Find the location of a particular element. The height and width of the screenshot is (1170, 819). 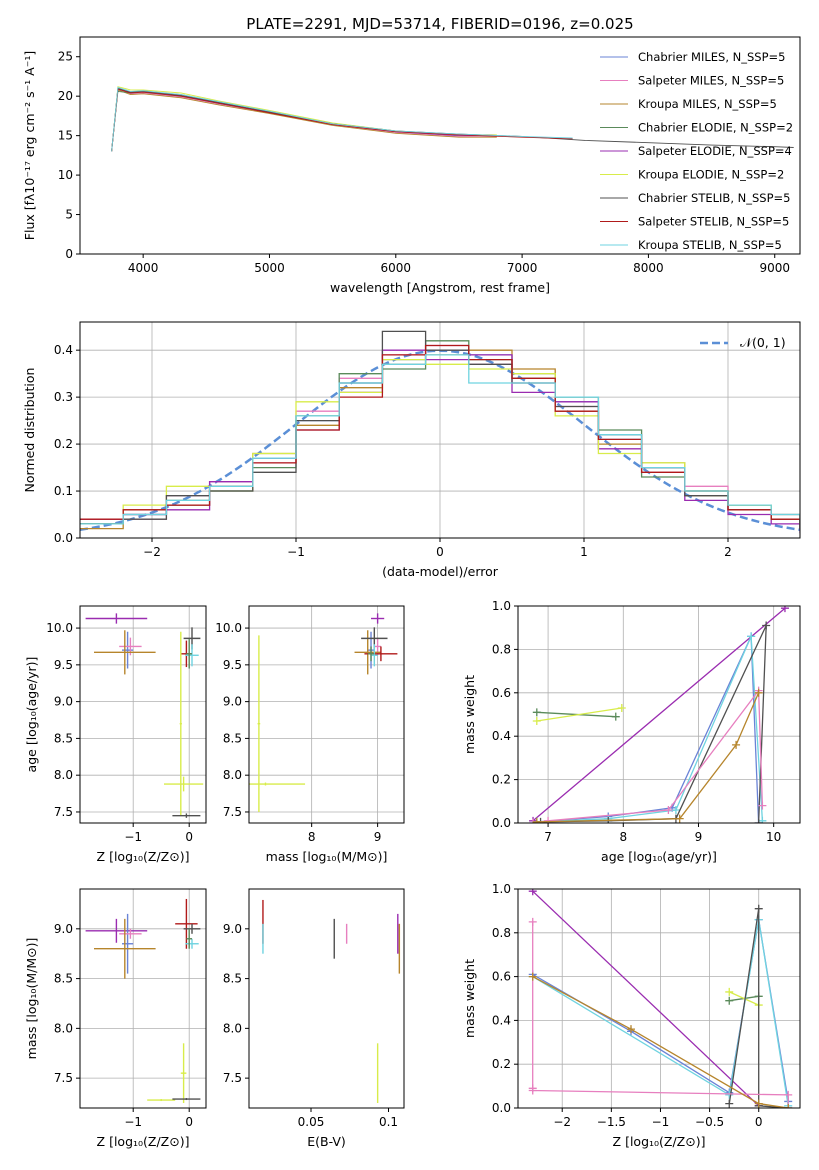

y-tick-label: 5 is located at coordinates (69, 215).